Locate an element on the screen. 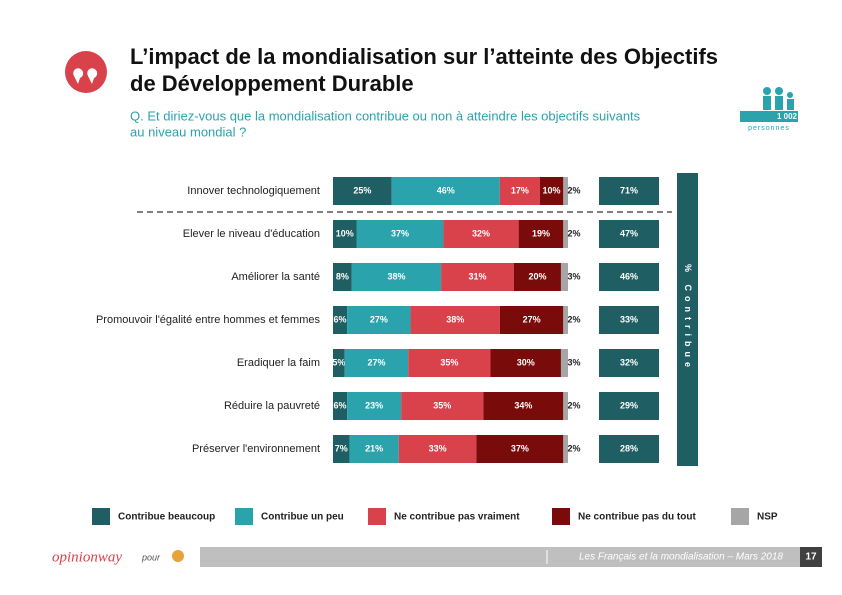  value-label: 31% is located at coordinates (478, 276).